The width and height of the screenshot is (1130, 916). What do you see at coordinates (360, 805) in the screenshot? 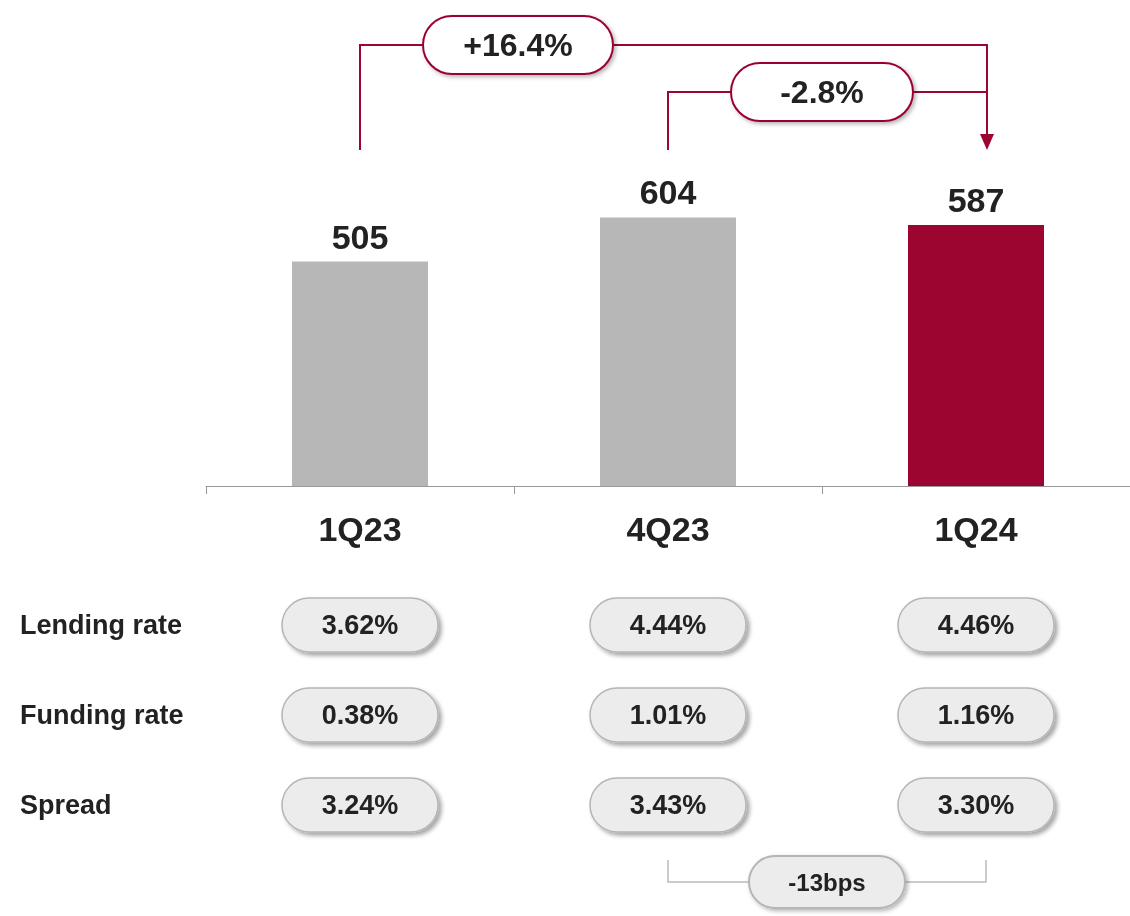
I see `data-label: 3.24%` at bounding box center [360, 805].